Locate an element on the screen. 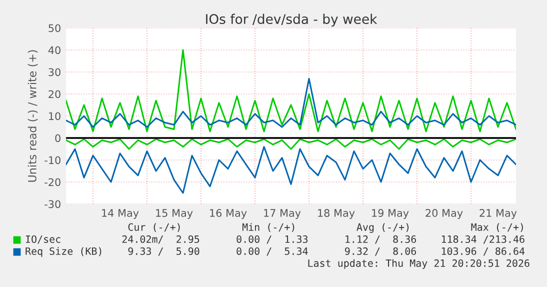 The image size is (547, 287). text: Last update: Thu May 21 20:20:51 2026 is located at coordinates (419, 264).